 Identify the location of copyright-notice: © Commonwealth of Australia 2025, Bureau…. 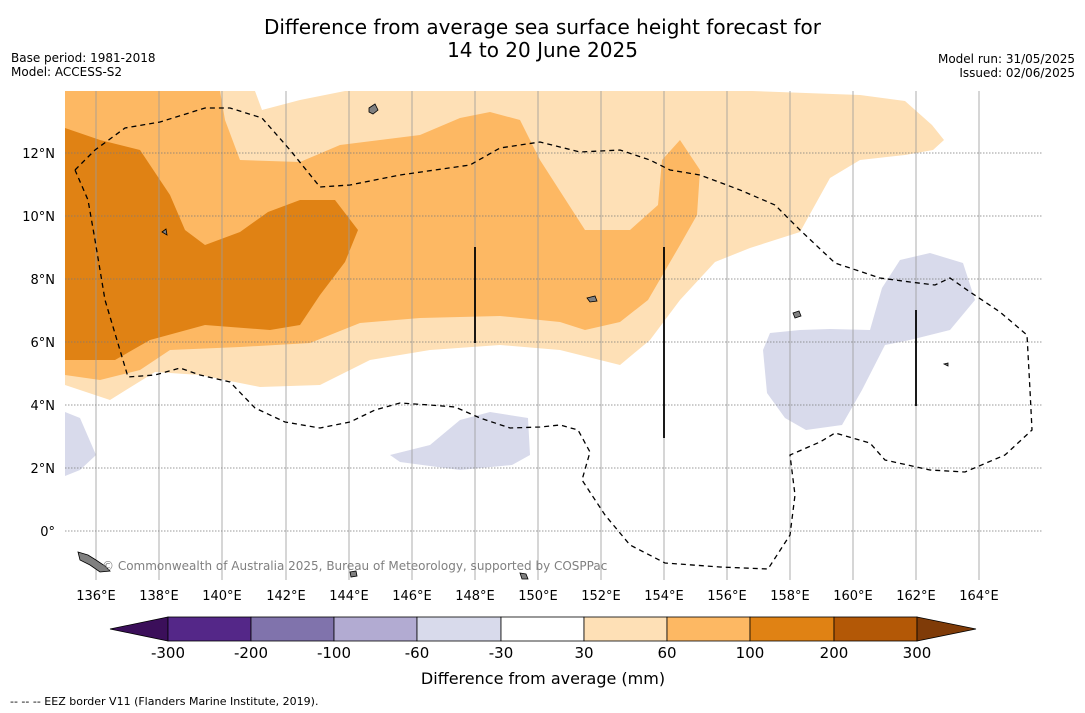
(354, 566).